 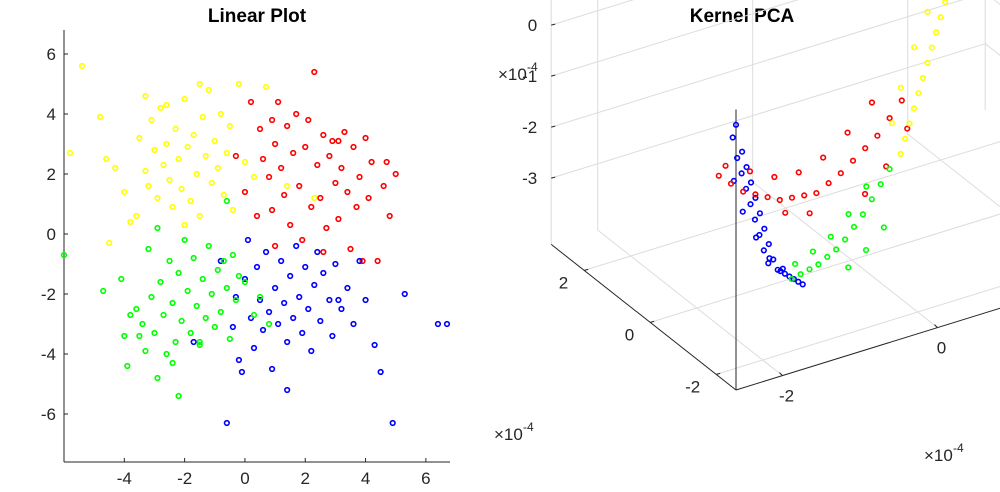 What do you see at coordinates (832, 144) in the screenshot?
I see `kernel-pca-points` at bounding box center [832, 144].